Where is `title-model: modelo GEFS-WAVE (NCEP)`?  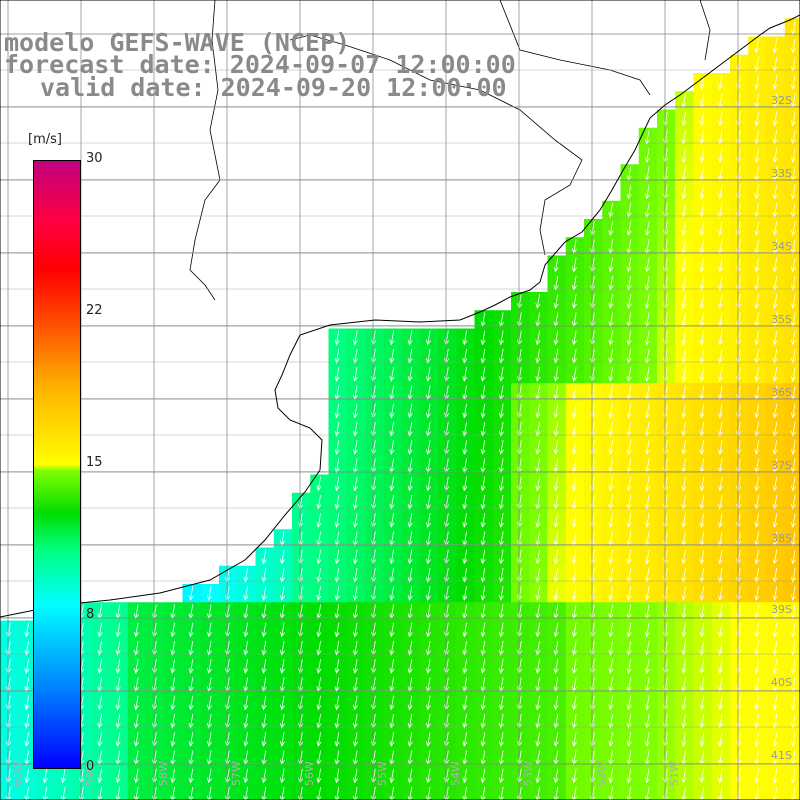
title-model: modelo GEFS-WAVE (NCEP) is located at coordinates (177, 42).